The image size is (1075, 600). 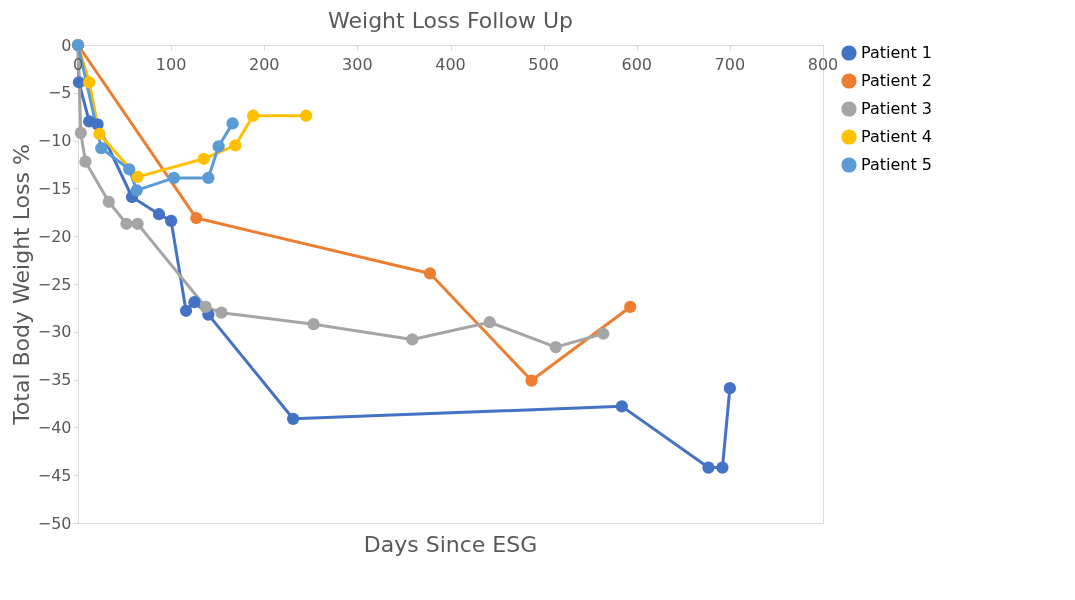 I want to click on x-tick-label: 600, so click(x=637, y=64).